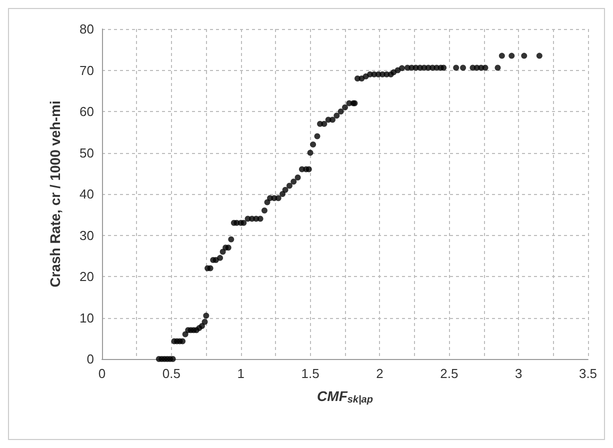  Describe the element at coordinates (518, 373) in the screenshot. I see `x-tick-label: 3` at that location.